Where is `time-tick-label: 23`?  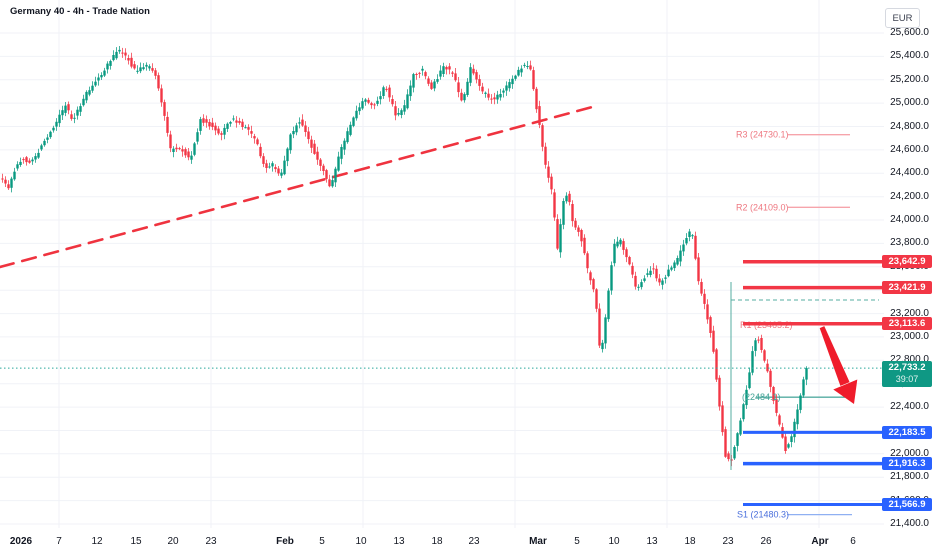
time-tick-label: 23 is located at coordinates (728, 541).